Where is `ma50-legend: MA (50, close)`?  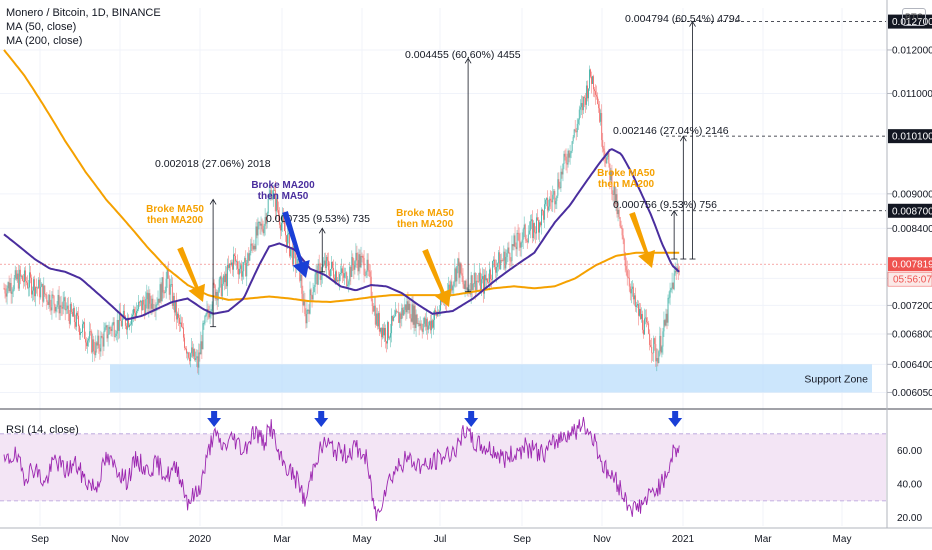 ma50-legend: MA (50, close) is located at coordinates (41, 27).